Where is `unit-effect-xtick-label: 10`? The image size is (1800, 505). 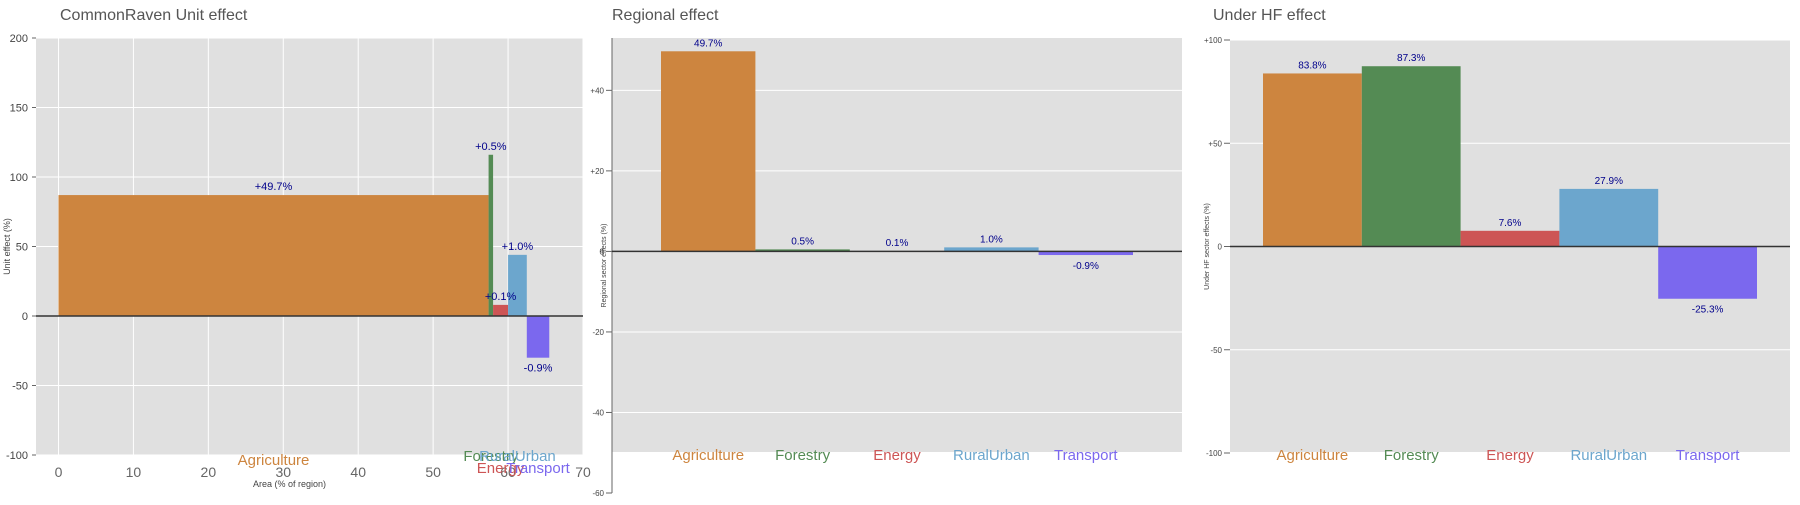 unit-effect-xtick-label: 10 is located at coordinates (134, 472).